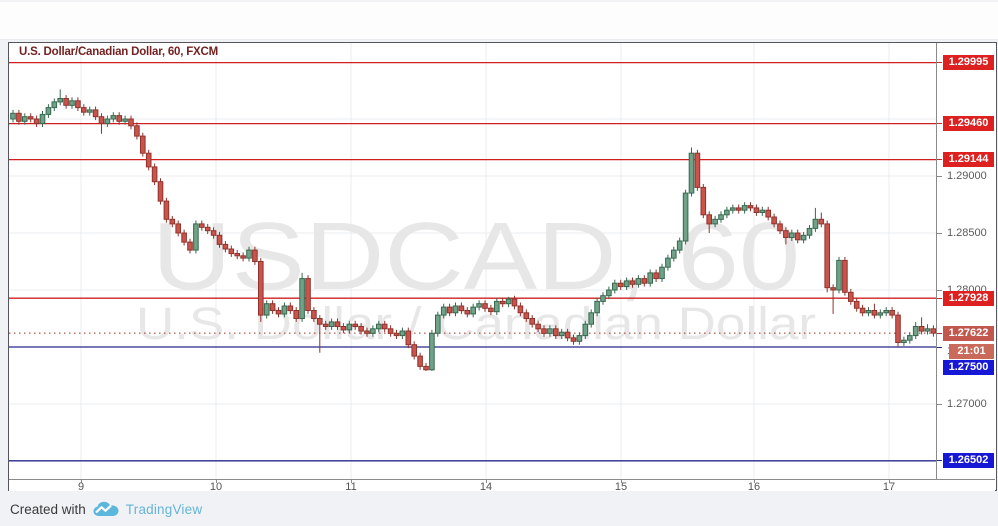  I want to click on time-axis-label: 9, so click(81, 487).